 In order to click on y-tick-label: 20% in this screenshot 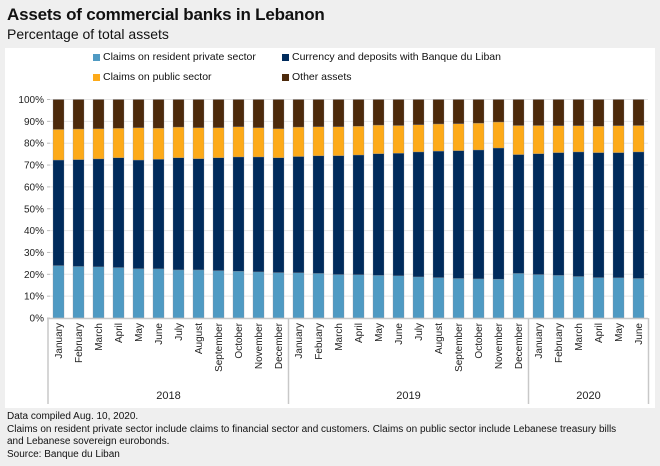, I will do `click(34, 275)`.